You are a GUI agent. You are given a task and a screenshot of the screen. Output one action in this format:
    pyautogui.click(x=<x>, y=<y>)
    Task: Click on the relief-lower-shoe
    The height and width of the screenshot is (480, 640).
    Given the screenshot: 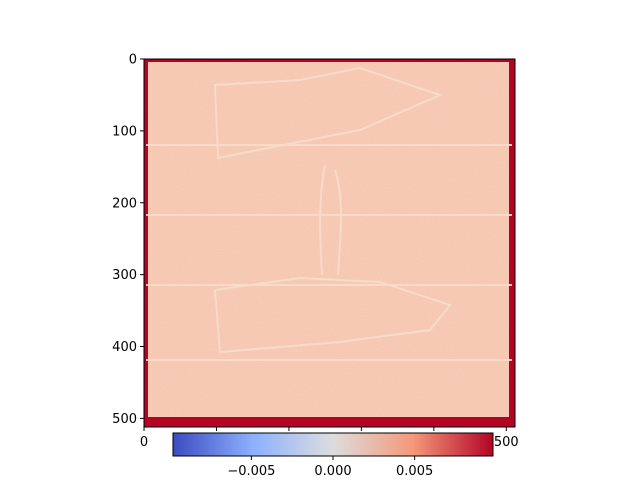 What is the action you would take?
    pyautogui.click(x=332, y=315)
    